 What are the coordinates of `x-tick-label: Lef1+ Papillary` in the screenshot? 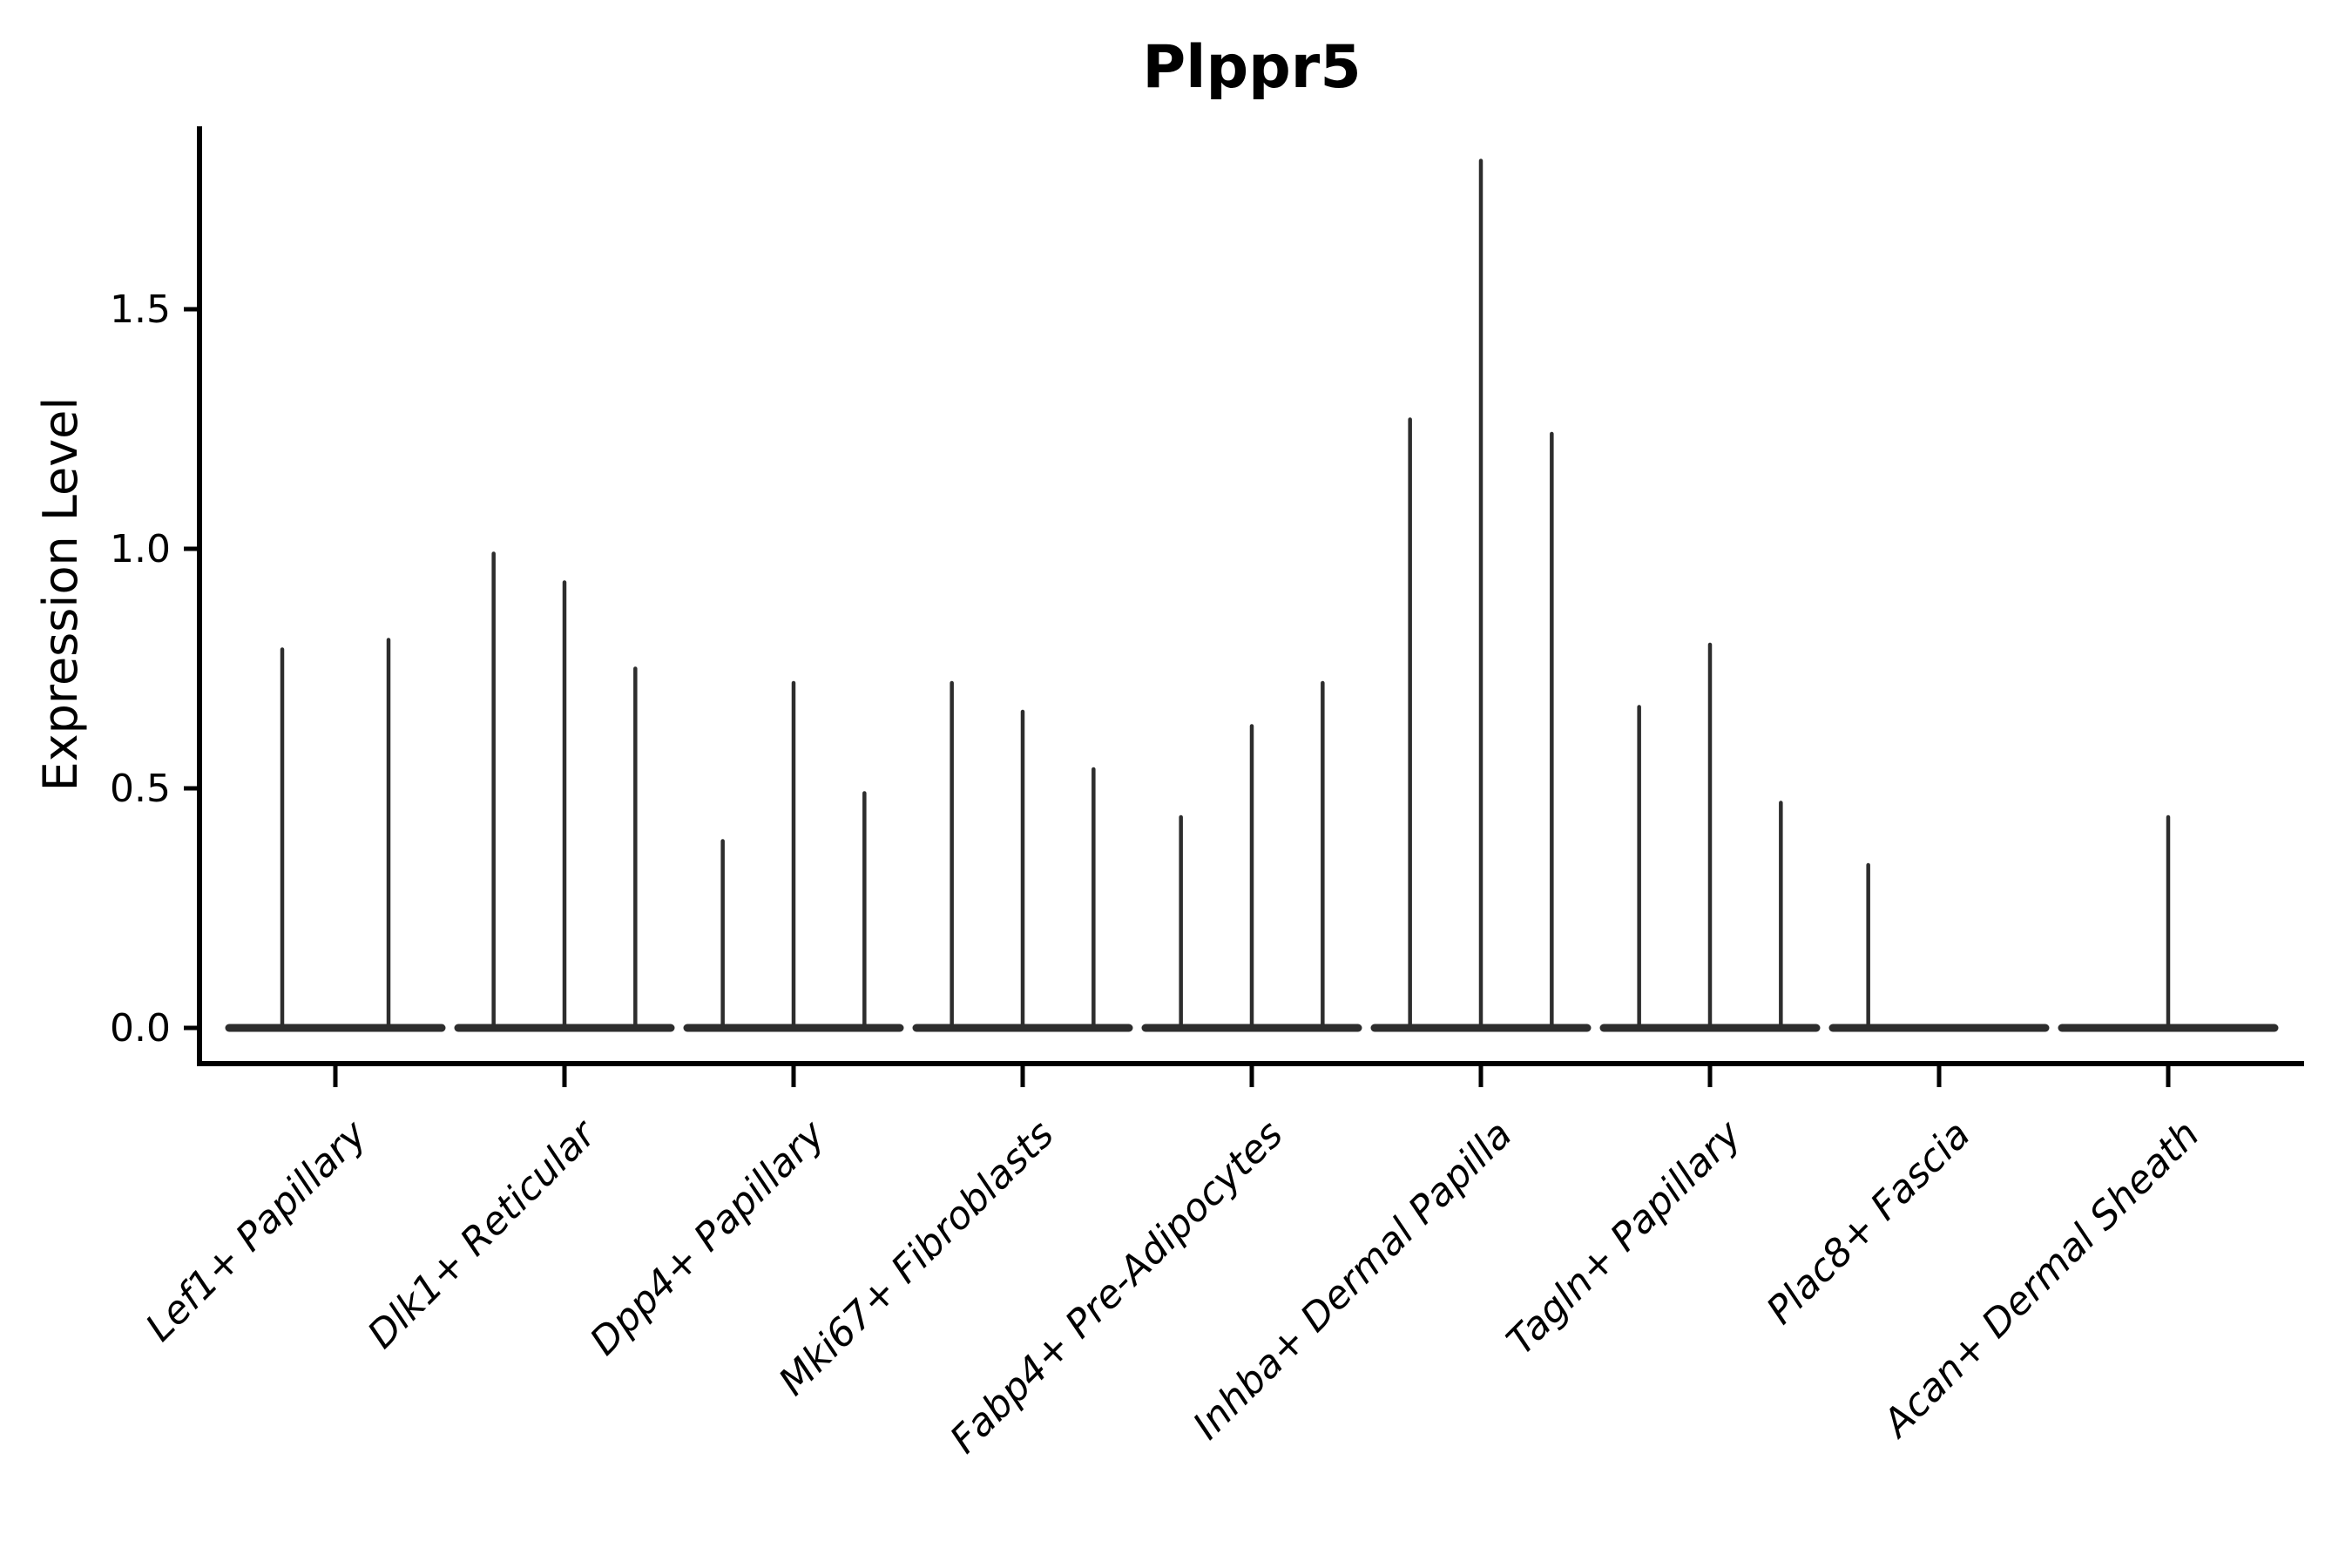 It's located at (257, 1231).